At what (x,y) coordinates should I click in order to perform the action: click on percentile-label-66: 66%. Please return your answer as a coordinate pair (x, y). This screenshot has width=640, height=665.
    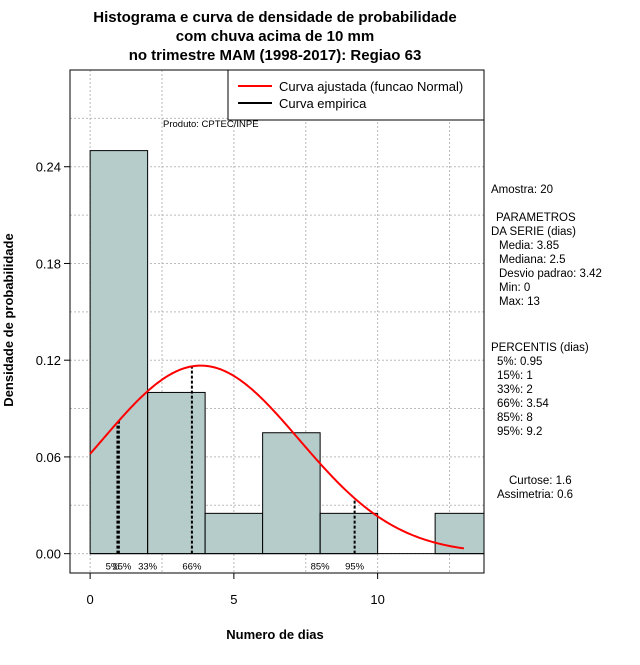
    Looking at the image, I should click on (192, 567).